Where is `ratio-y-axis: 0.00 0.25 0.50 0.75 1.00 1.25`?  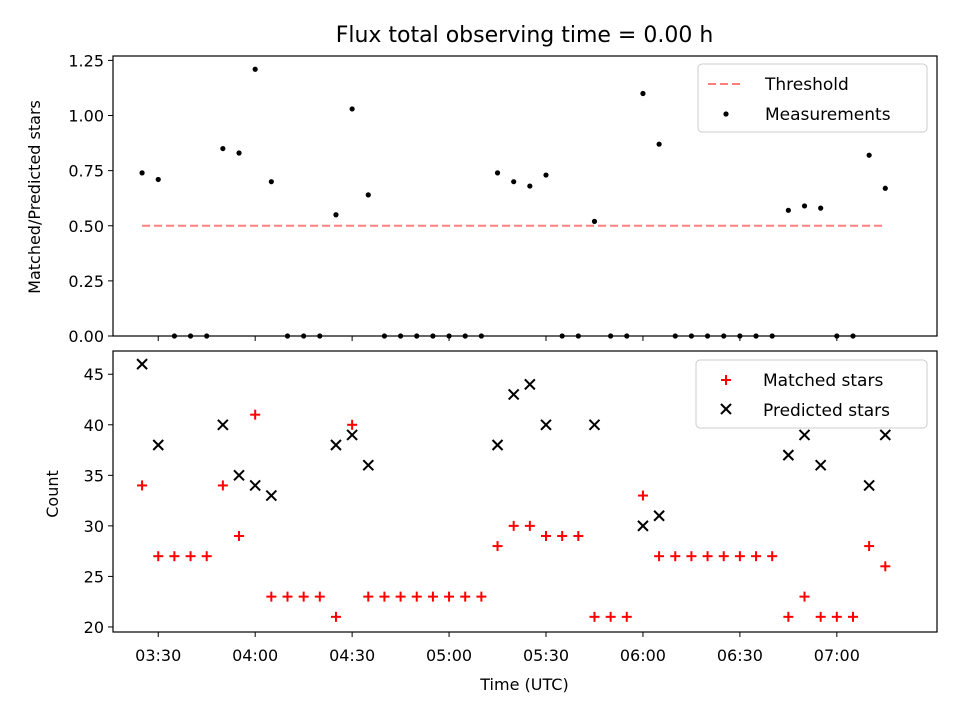 ratio-y-axis: 0.00 0.25 0.50 0.75 1.00 1.25 is located at coordinates (90, 198).